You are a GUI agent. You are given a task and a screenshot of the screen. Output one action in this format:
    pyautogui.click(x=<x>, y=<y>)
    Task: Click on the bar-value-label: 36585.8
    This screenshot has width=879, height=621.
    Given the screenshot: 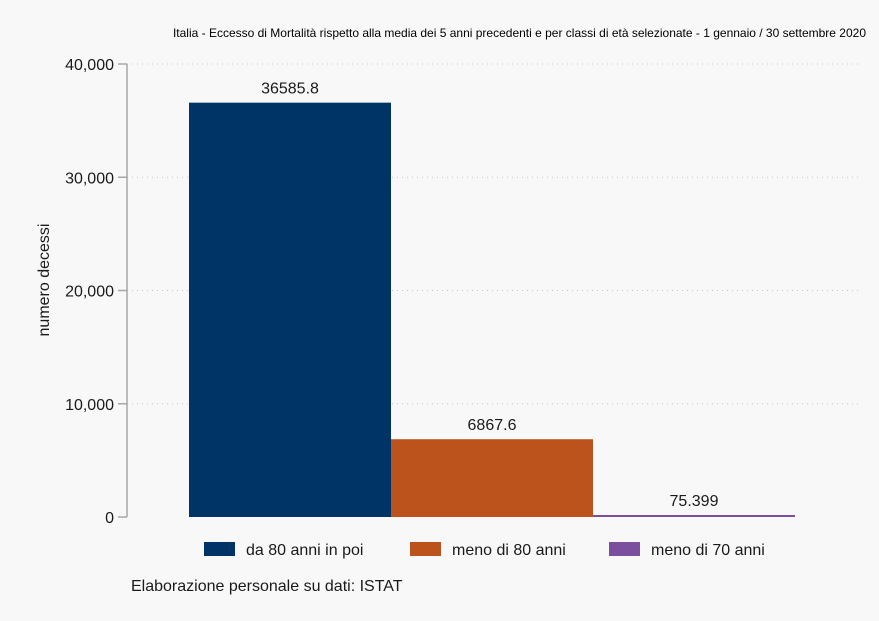 What is the action you would take?
    pyautogui.click(x=290, y=89)
    